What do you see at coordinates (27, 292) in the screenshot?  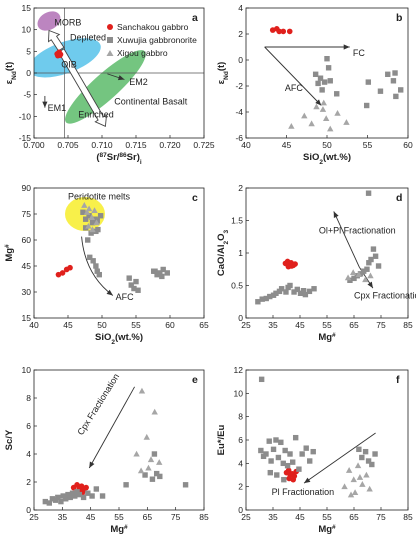 I see `y-tick-label: 30` at bounding box center [27, 292].